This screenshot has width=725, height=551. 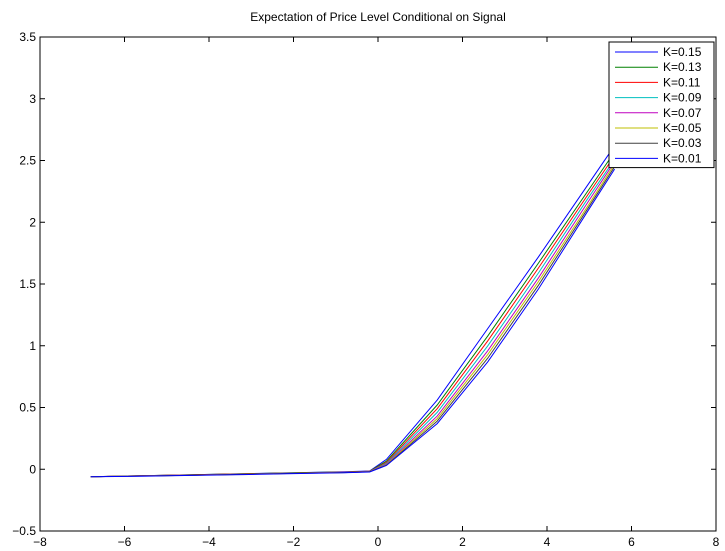 I want to click on x-tick-label: −8, so click(x=40, y=542).